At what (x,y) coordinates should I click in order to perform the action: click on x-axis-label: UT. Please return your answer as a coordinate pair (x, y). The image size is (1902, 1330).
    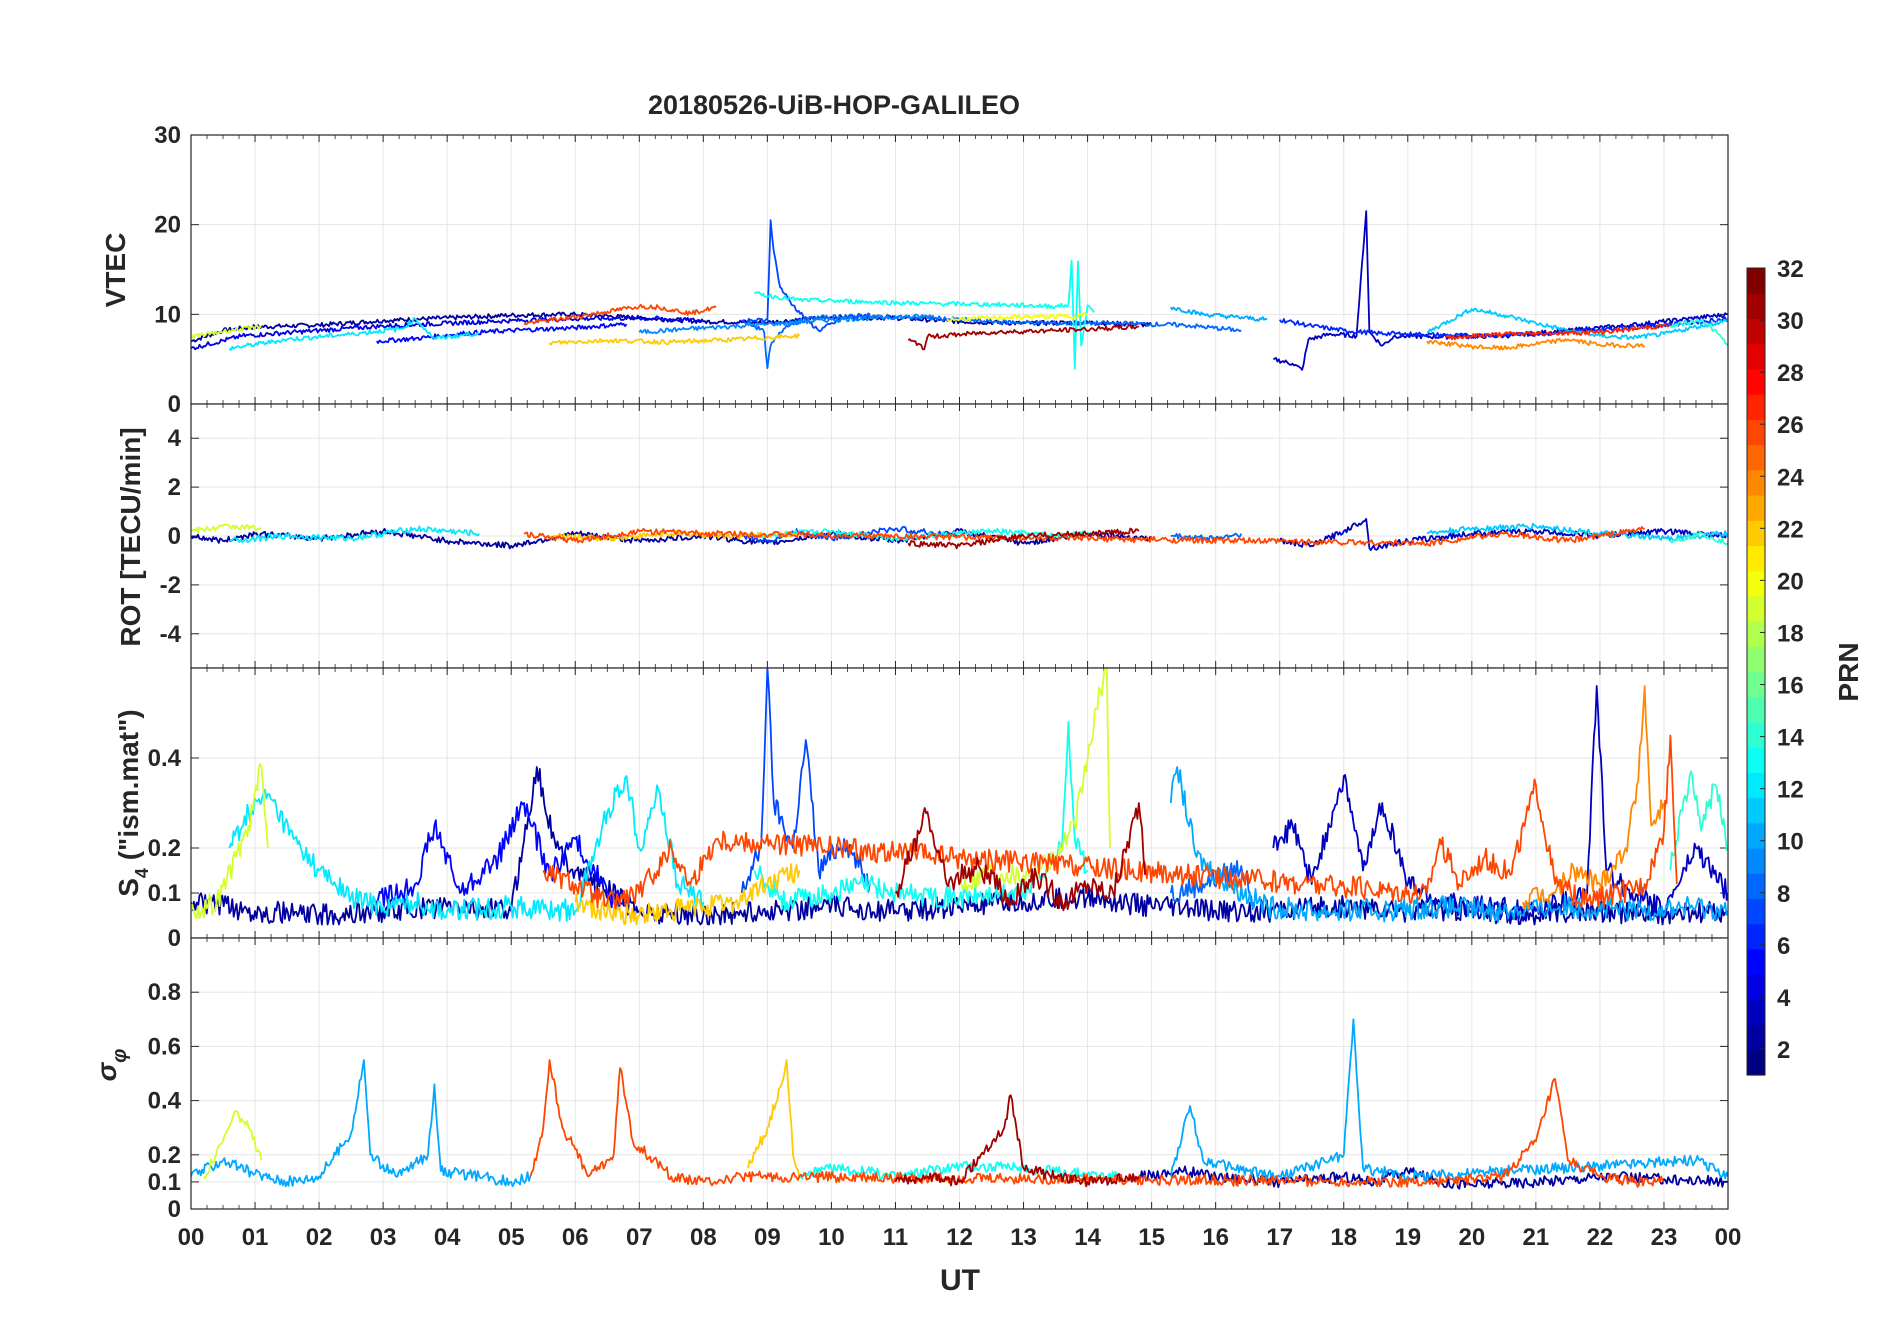
    Looking at the image, I should click on (960, 1280).